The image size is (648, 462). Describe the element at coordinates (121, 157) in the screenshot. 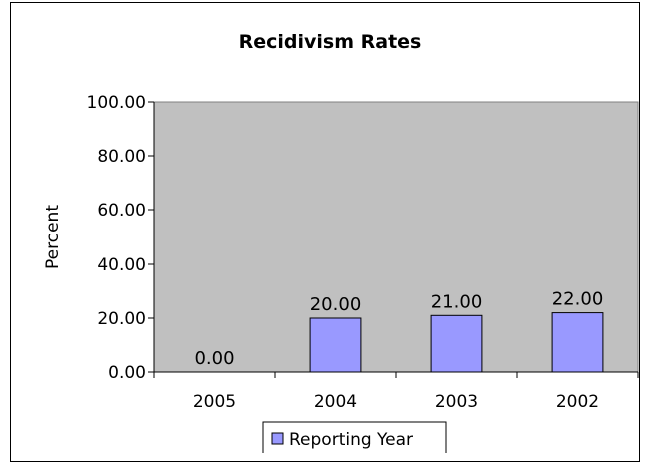

I see `y-tick-label: 80.00` at that location.